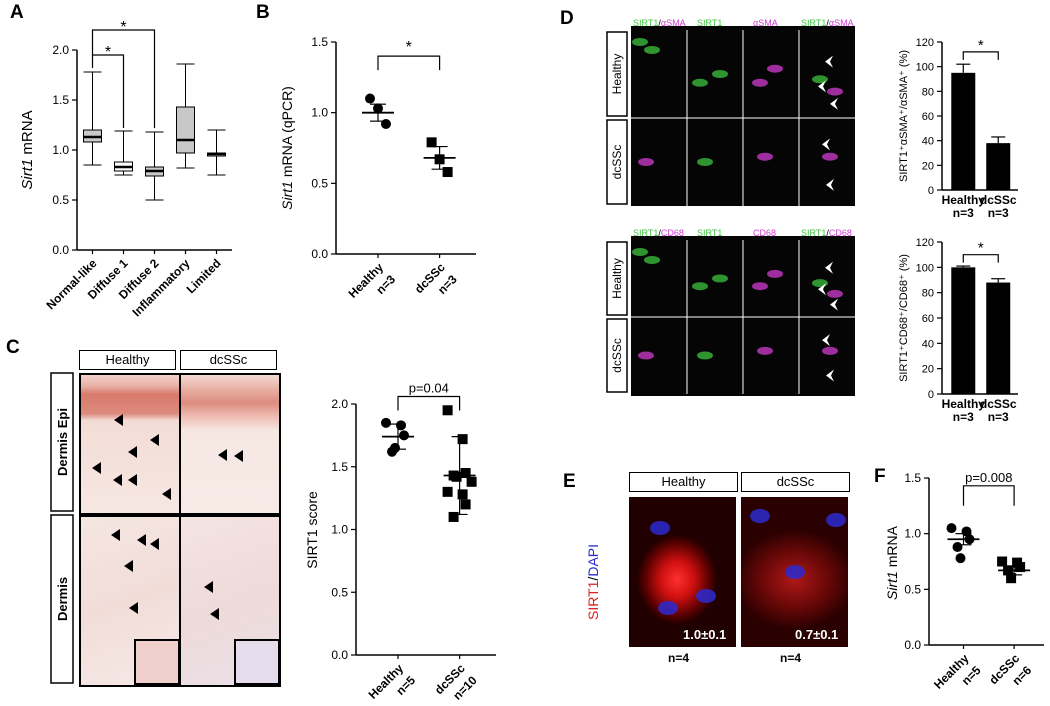  What do you see at coordinates (830, 184) in the screenshot?
I see `d1-arrow` at bounding box center [830, 184].